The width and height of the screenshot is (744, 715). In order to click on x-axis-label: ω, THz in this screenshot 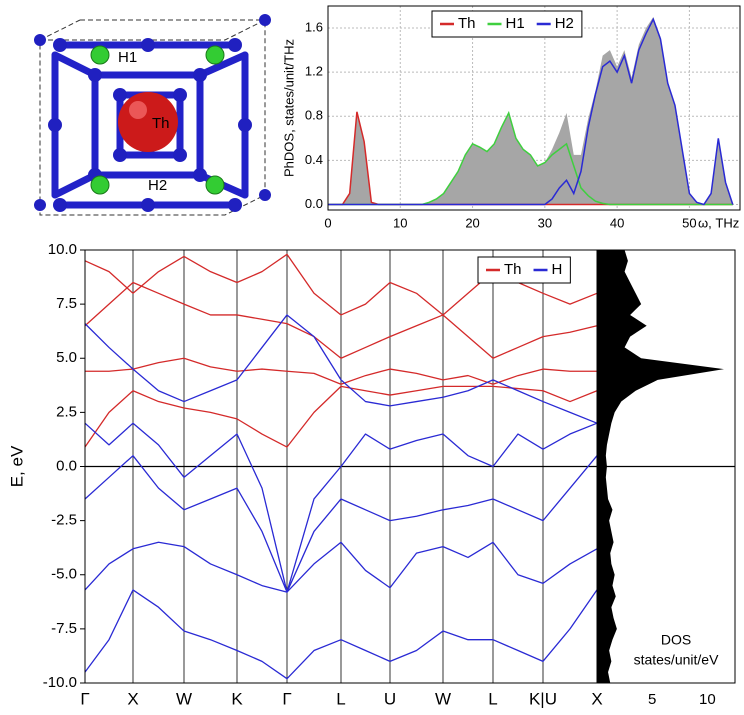, I will do `click(718, 222)`.